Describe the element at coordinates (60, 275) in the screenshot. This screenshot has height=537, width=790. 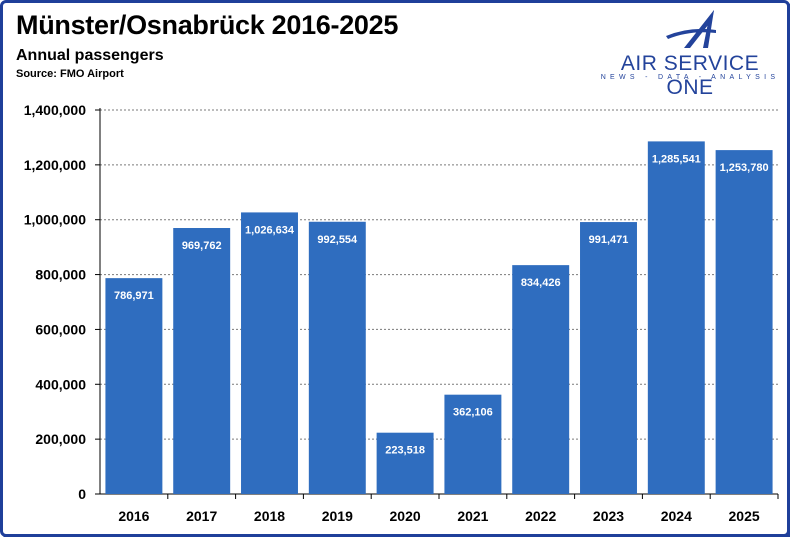
I see `y-tick-label: 800,000` at that location.